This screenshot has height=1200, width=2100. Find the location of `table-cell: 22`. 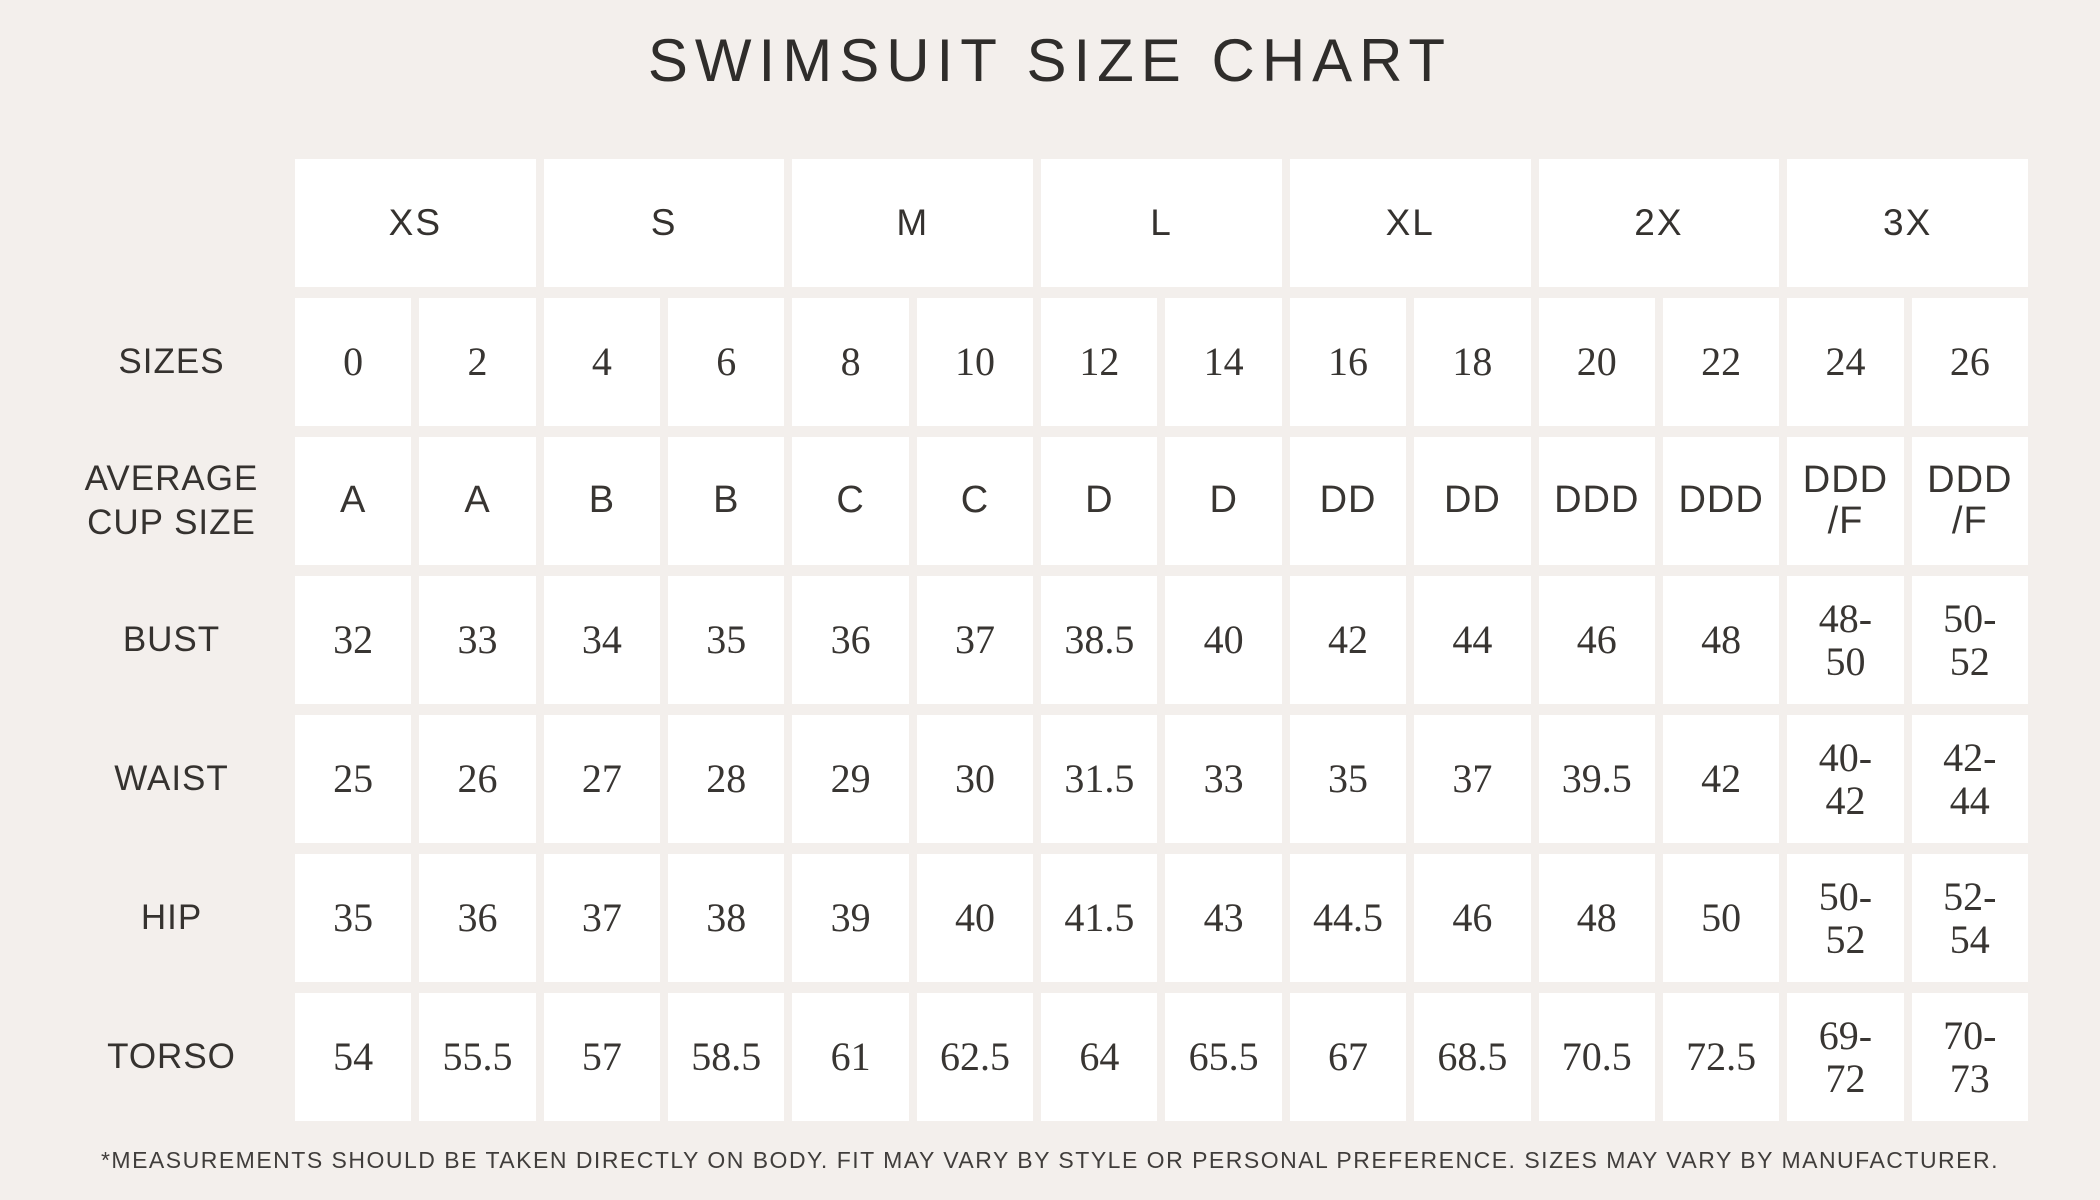

table-cell: 22 is located at coordinates (1721, 362).